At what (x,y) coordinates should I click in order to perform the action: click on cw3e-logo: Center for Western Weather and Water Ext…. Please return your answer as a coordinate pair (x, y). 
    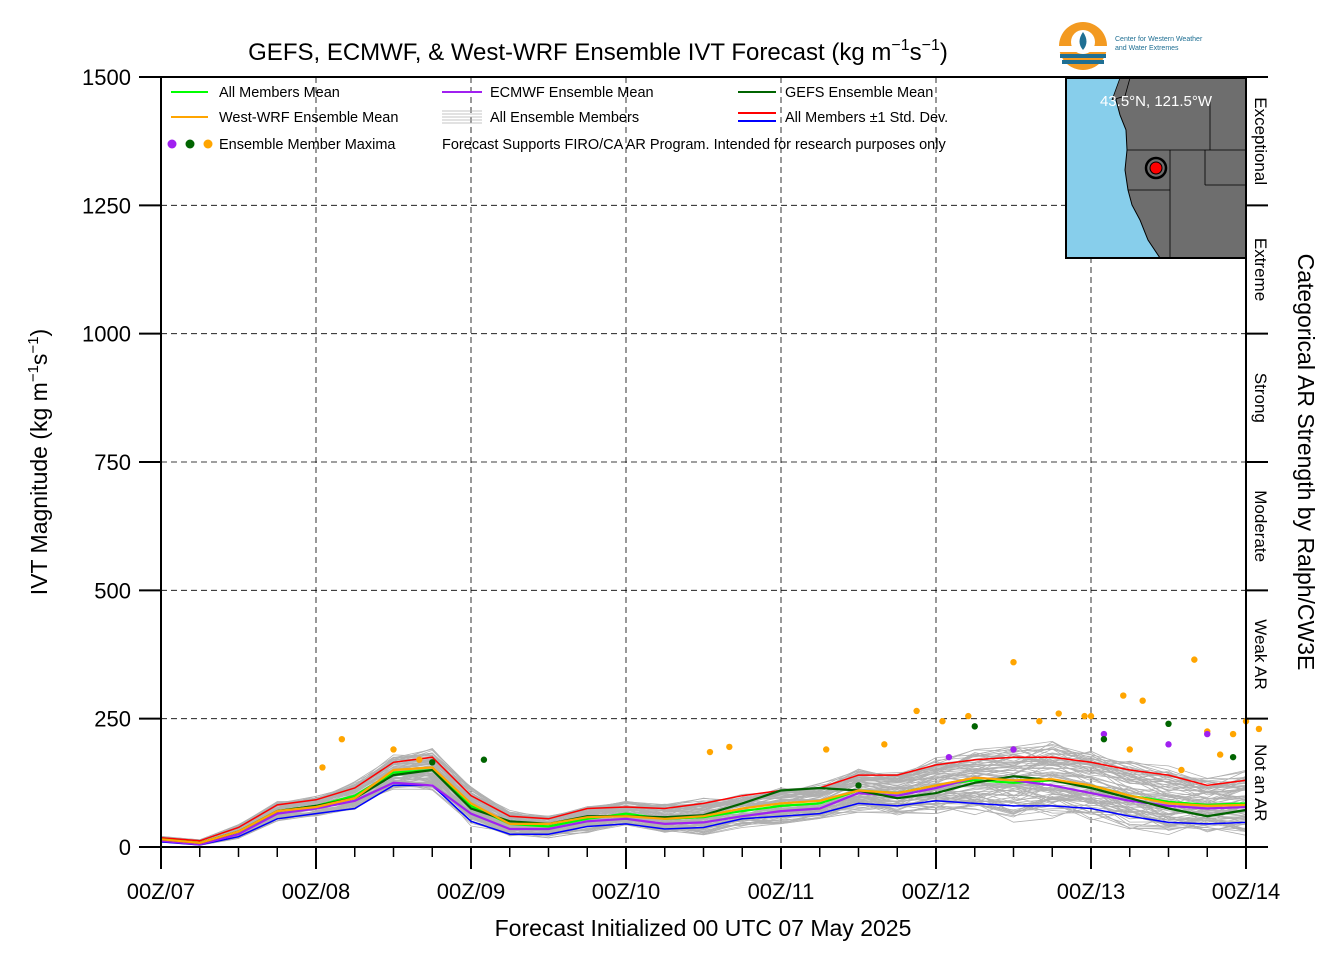
    Looking at the image, I should click on (1131, 46).